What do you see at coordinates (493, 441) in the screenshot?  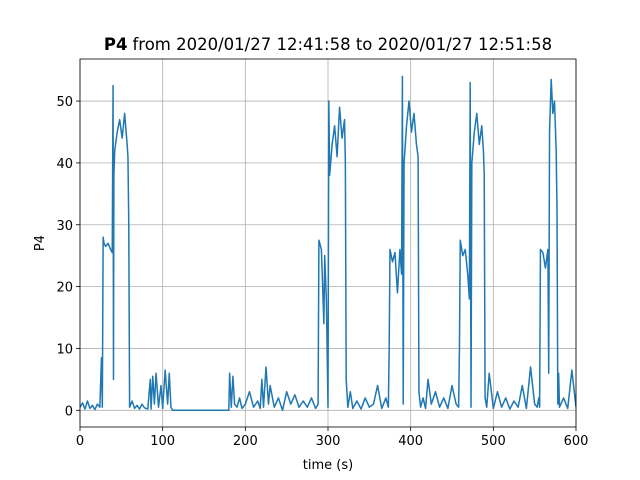 I see `x-tick-label: 500` at bounding box center [493, 441].